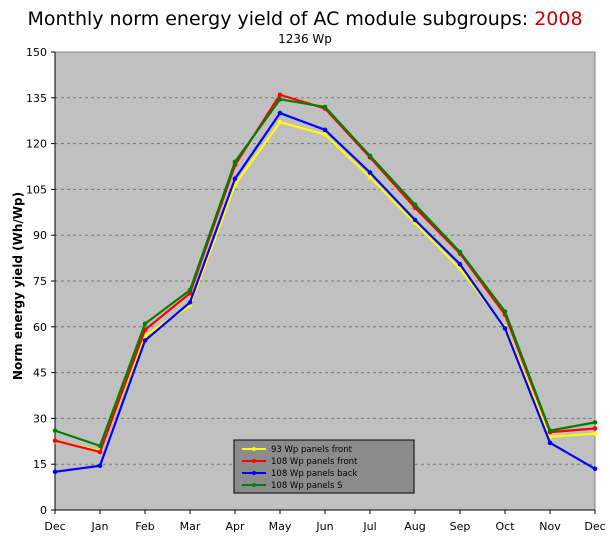 This screenshot has height=560, width=610. Describe the element at coordinates (43, 510) in the screenshot. I see `y-tick-label: 0` at that location.